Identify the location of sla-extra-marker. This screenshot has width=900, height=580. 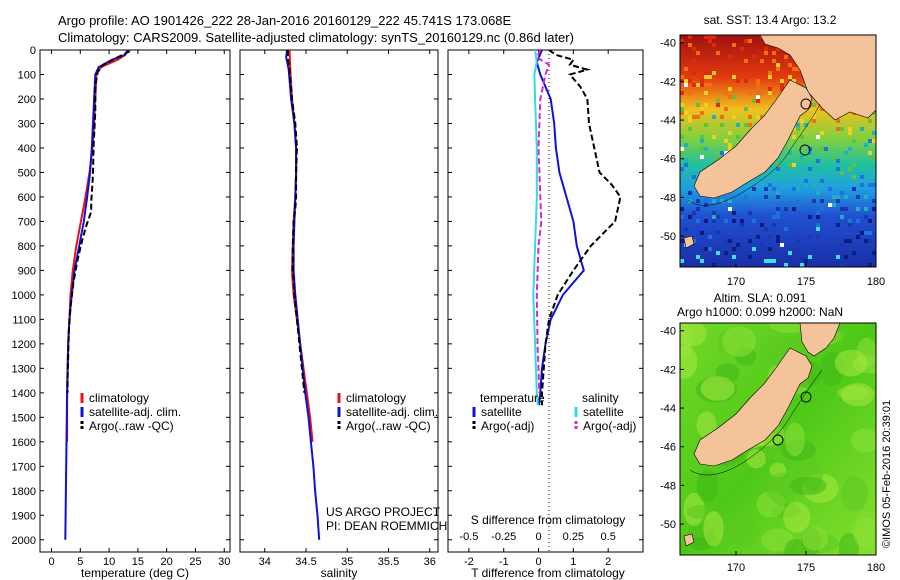
(806, 397).